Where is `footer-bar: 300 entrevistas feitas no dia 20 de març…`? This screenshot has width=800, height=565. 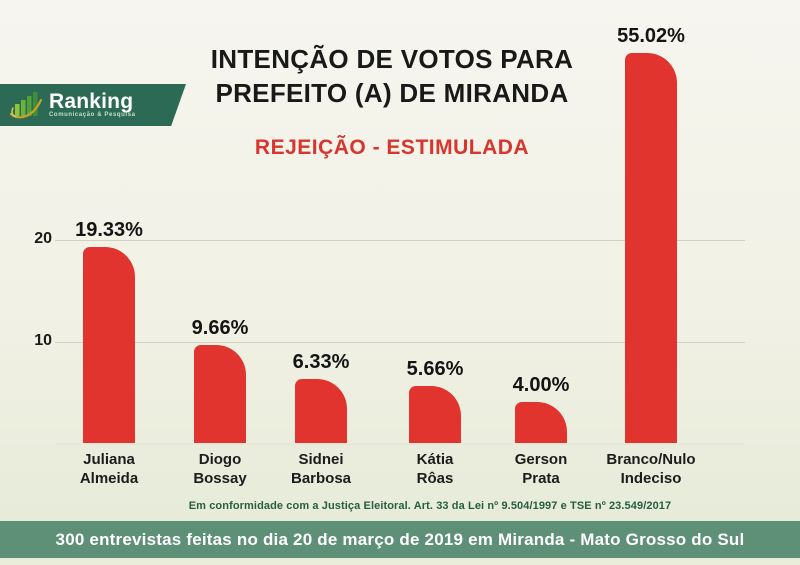
footer-bar: 300 entrevistas feitas no dia 20 de març… is located at coordinates (400, 539).